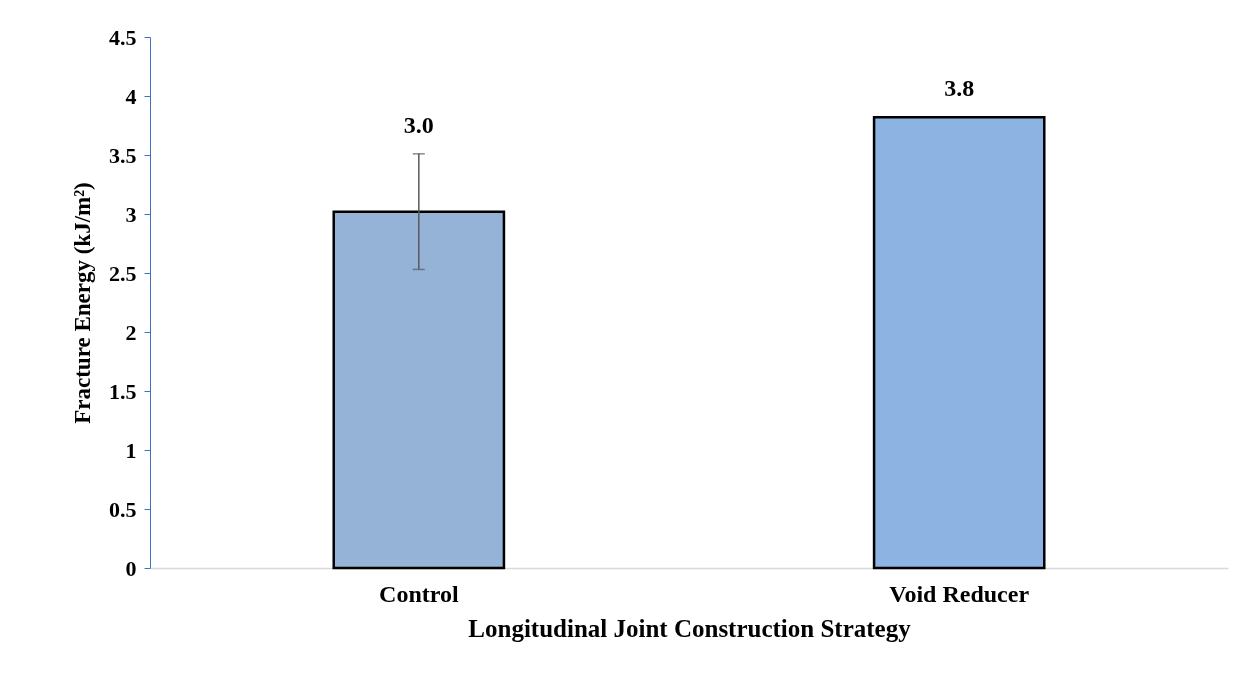  I want to click on y-tick-label: 2, so click(131, 332).